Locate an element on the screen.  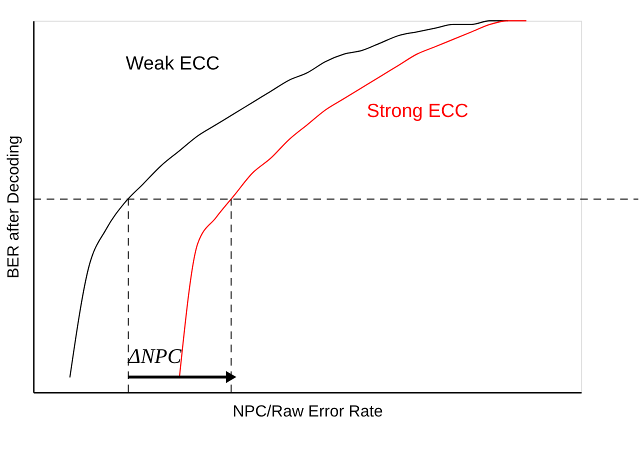
series-label: Strong ECC is located at coordinates (417, 111).